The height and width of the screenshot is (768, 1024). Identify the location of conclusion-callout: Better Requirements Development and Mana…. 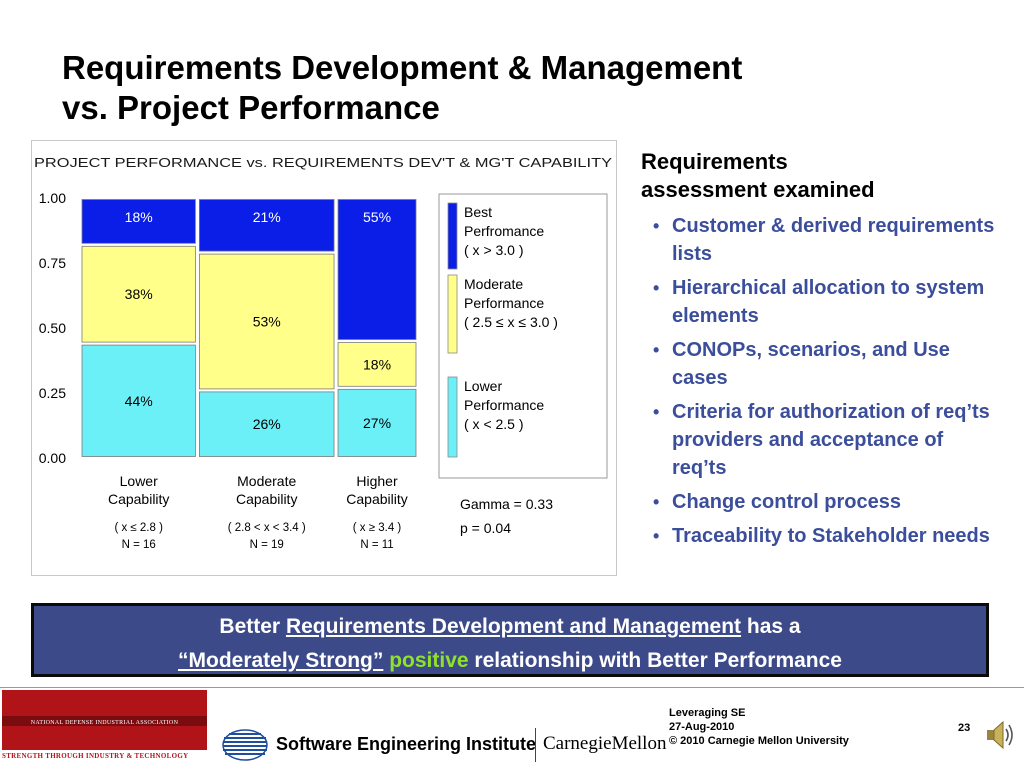
(510, 640).